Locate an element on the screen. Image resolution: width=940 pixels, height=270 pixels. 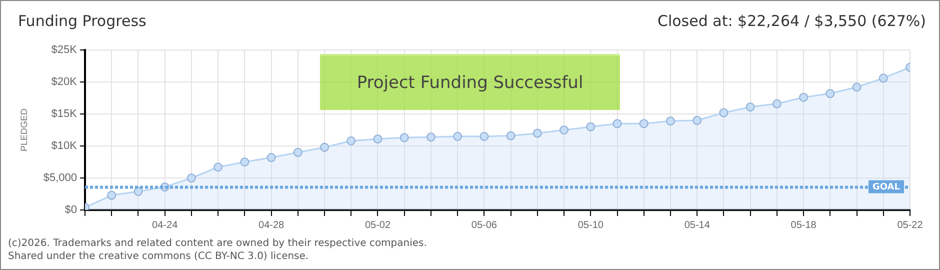
y-tick-label: $10K is located at coordinates (64, 146).